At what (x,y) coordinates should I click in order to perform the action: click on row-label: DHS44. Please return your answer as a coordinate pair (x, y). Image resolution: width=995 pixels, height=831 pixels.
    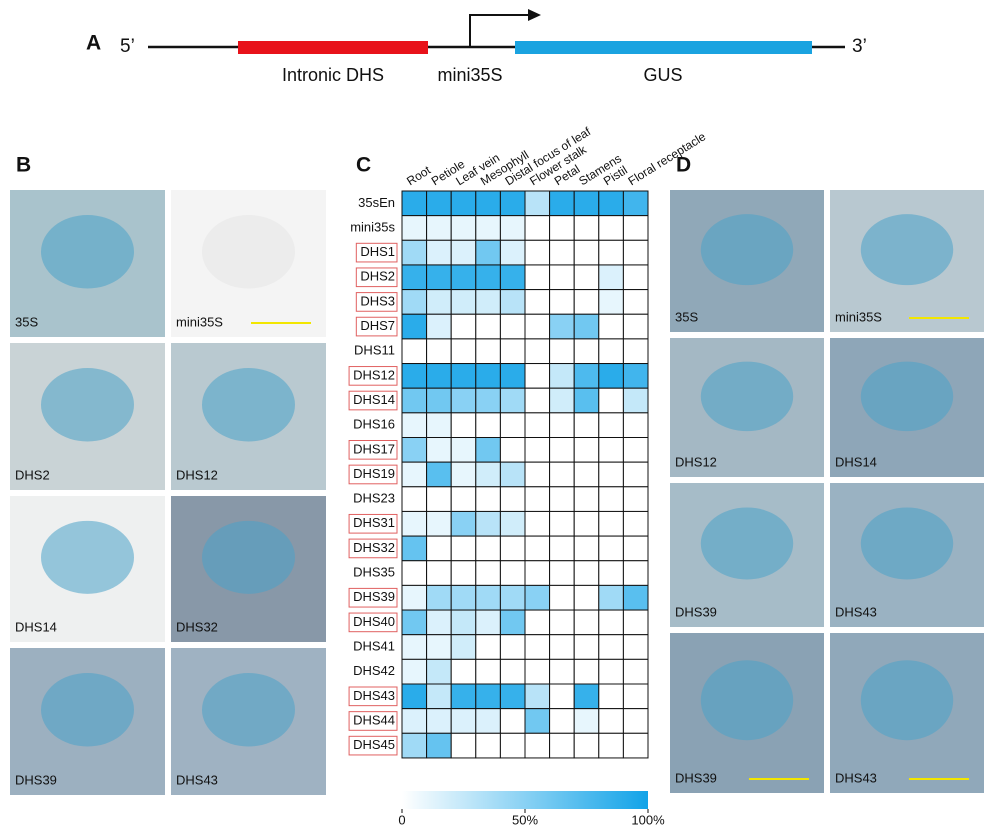
    Looking at the image, I should click on (374, 719).